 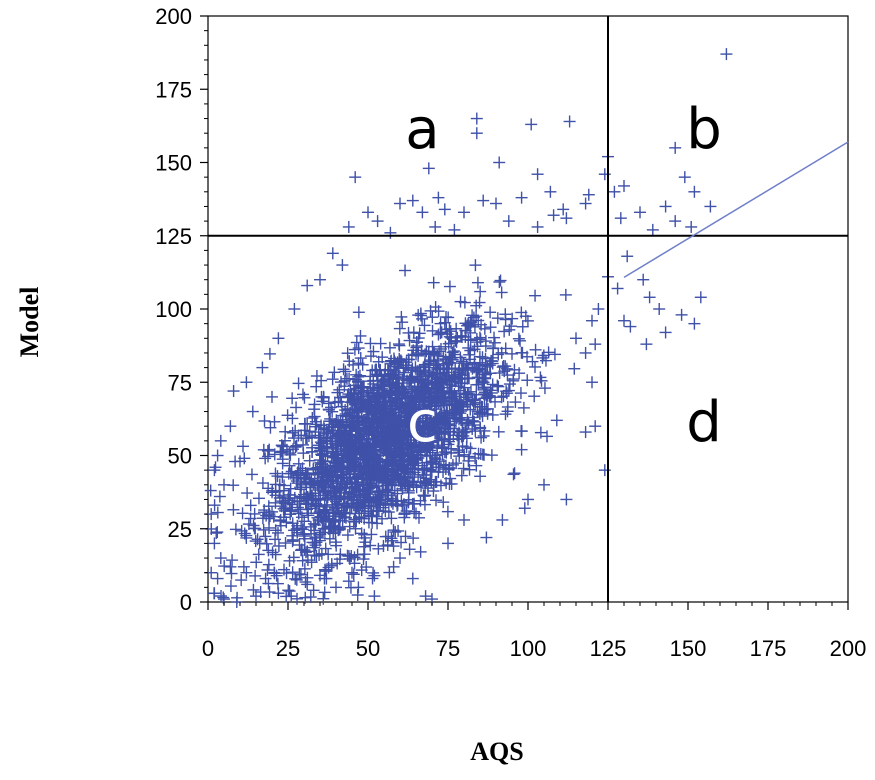 What do you see at coordinates (173, 163) in the screenshot?
I see `y-tick-label: 150` at bounding box center [173, 163].